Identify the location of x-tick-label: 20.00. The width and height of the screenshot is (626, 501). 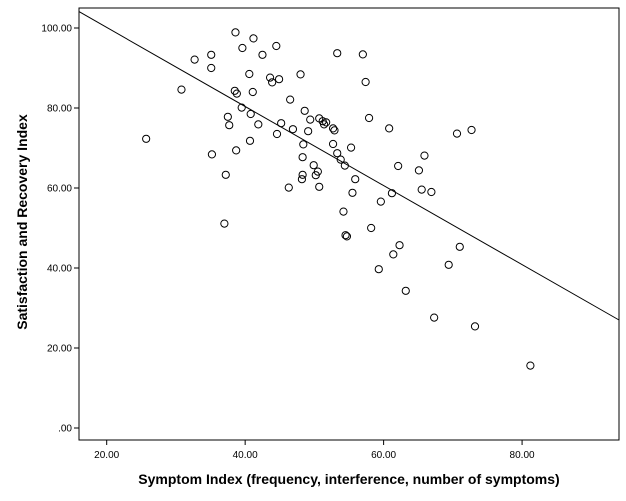
(106, 455).